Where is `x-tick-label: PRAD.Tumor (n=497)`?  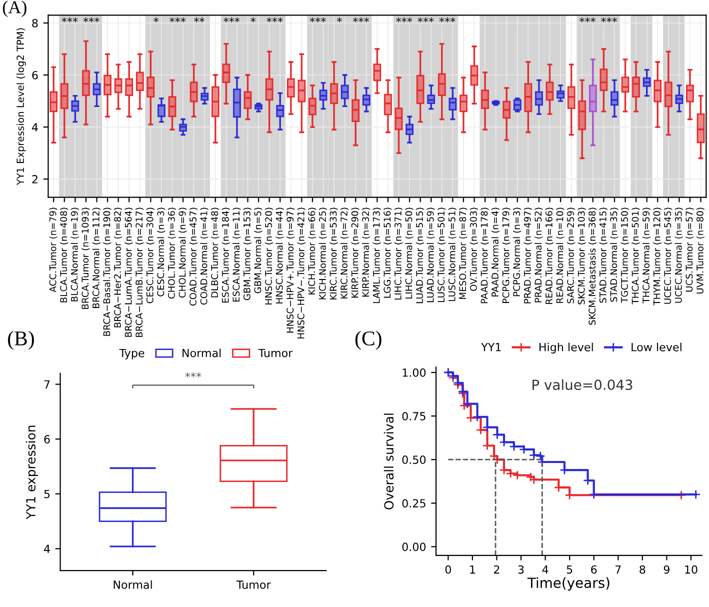
x-tick-label: PRAD.Tumor (n=497) is located at coordinates (528, 256).